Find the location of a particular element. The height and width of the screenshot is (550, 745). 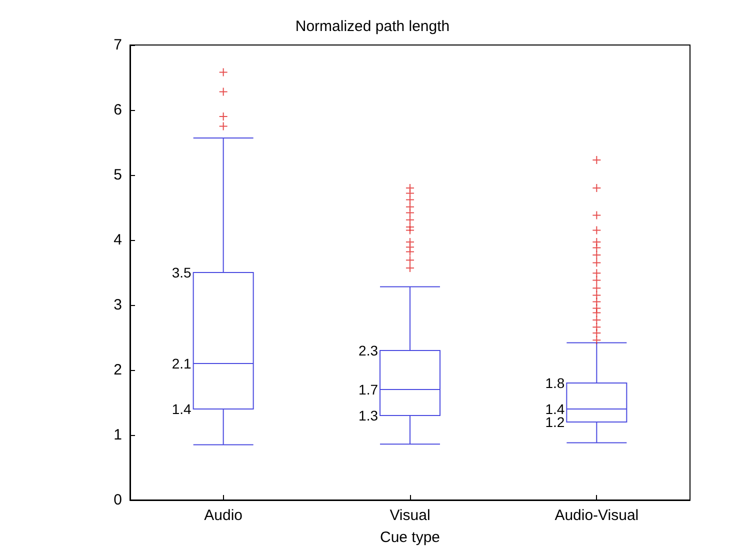

y-tick-label: 6 is located at coordinates (118, 110).